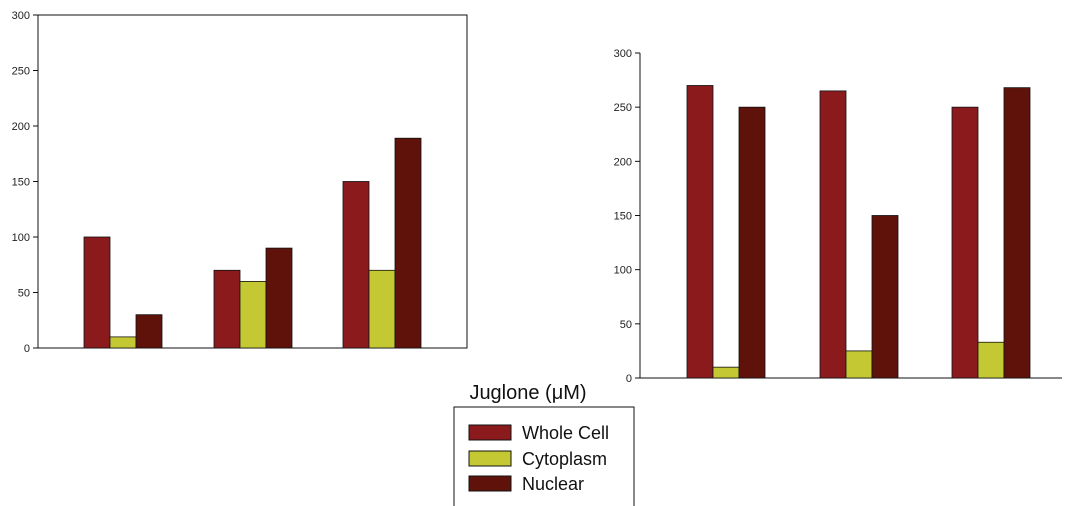  I want to click on legend-label-whole-cell: Whole Cell, so click(565, 433).